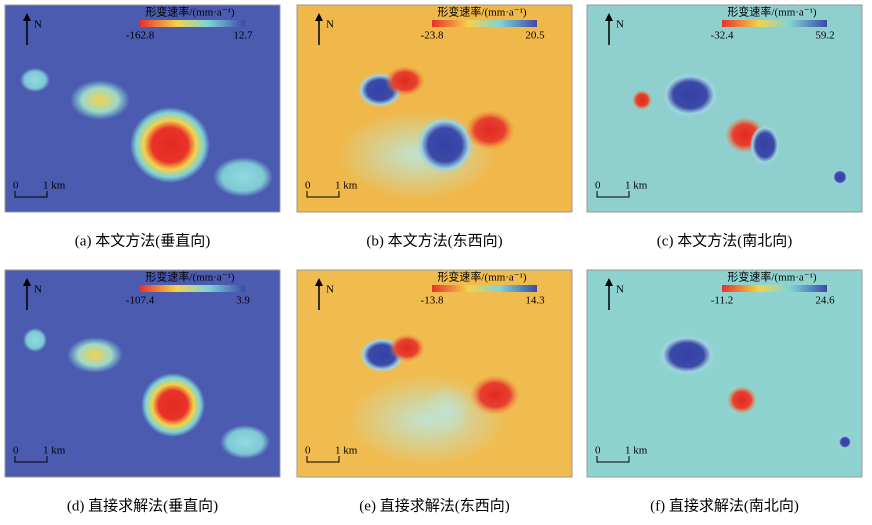  What do you see at coordinates (434, 240) in the screenshot?
I see `panel-caption: (b) 本文方法(东西向)` at bounding box center [434, 240].